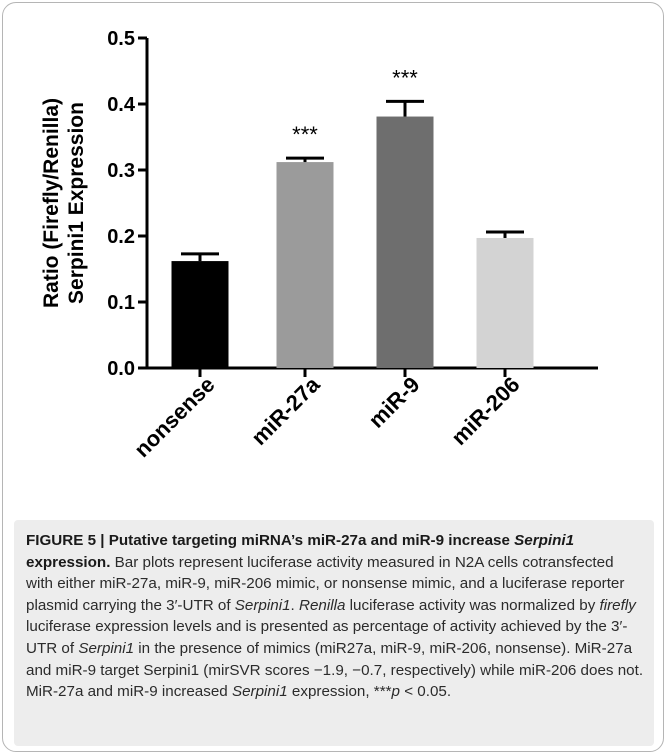 This screenshot has width=668, height=756. Describe the element at coordinates (259, 692) in the screenshot. I see `caption-gene-3: Serpini1` at that location.